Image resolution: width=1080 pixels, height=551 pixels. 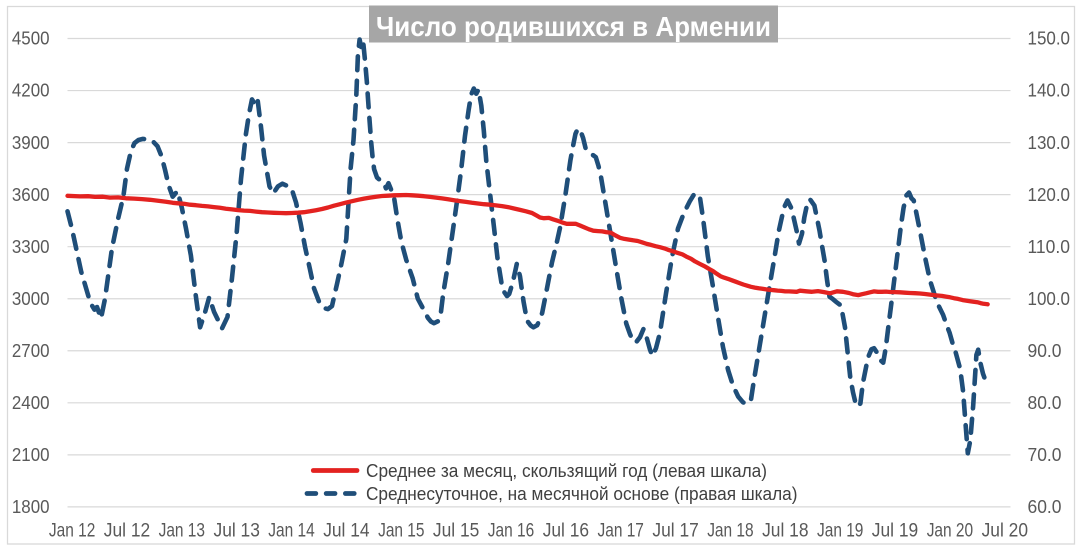 What do you see at coordinates (1049, 38) in the screenshot?
I see `svg-text: 150.0` at bounding box center [1049, 38].